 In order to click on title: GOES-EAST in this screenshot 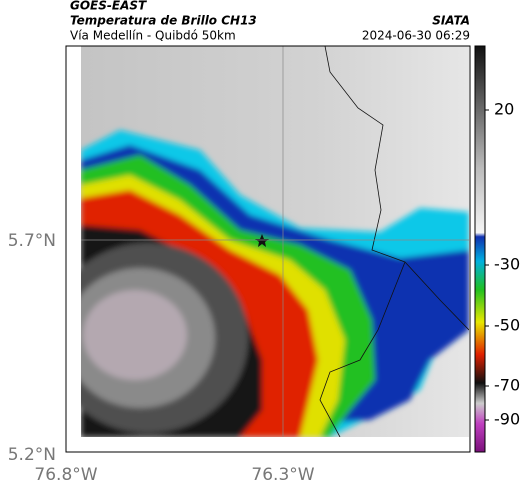, I will do `click(108, 6)`.